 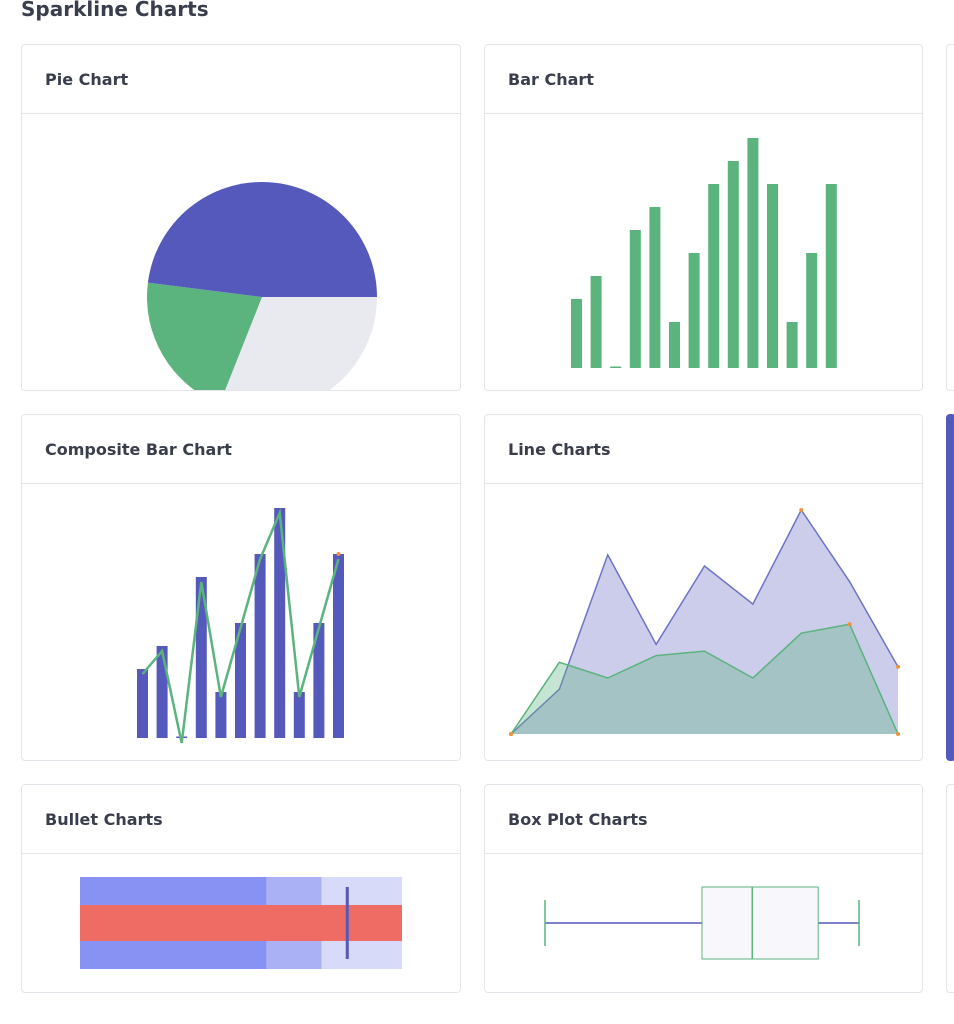 I want to click on partial-card-right-accent, so click(x=950, y=587).